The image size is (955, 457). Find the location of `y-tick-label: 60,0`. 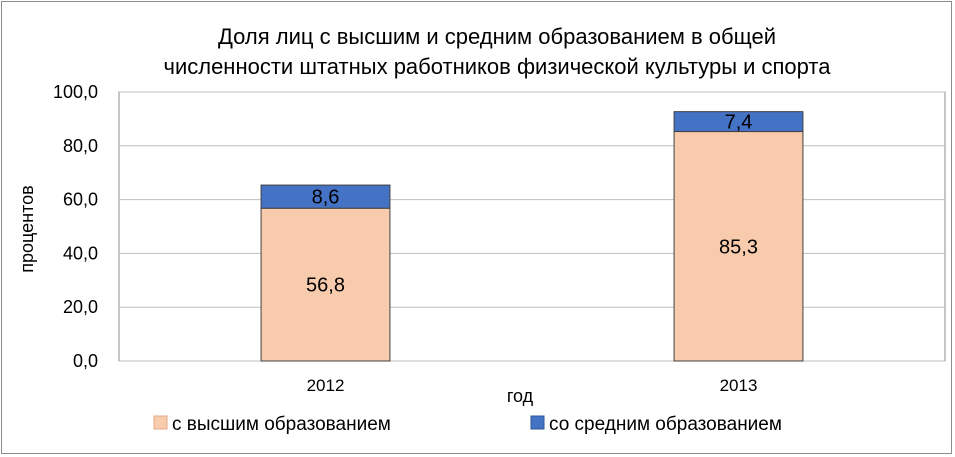

y-tick-label: 60,0 is located at coordinates (80, 200).